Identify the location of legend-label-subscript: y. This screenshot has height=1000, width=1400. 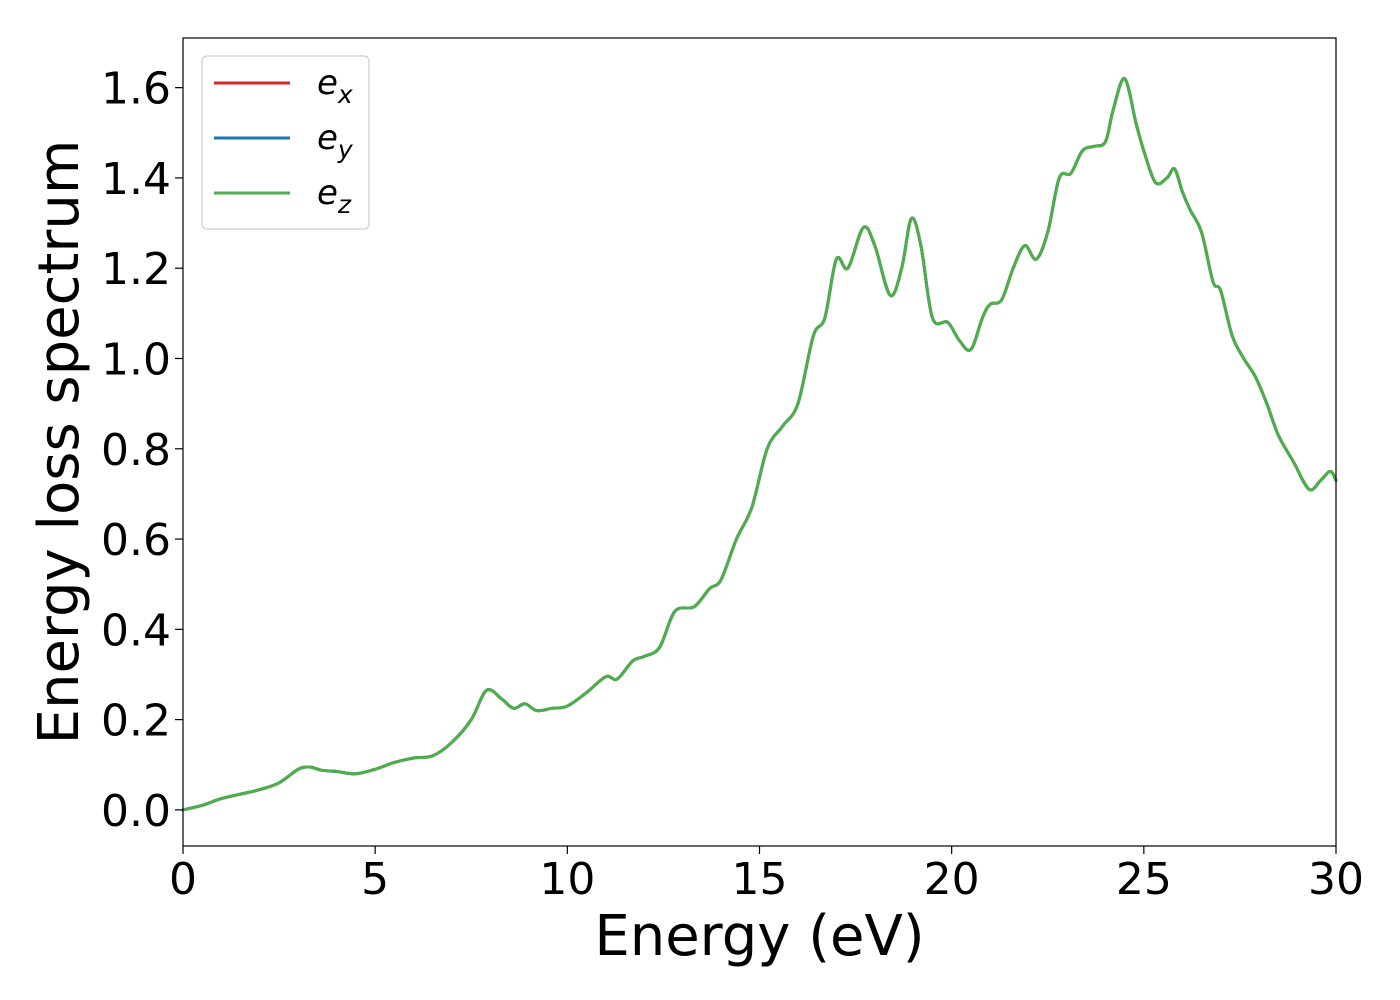
(345, 149).